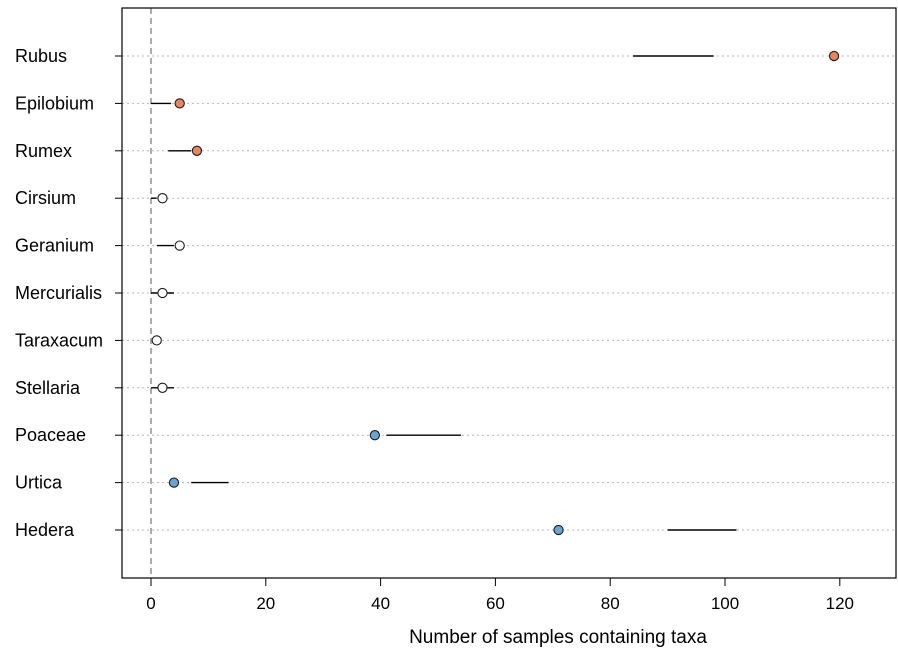  I want to click on category-label: Stellaria, so click(48, 388).